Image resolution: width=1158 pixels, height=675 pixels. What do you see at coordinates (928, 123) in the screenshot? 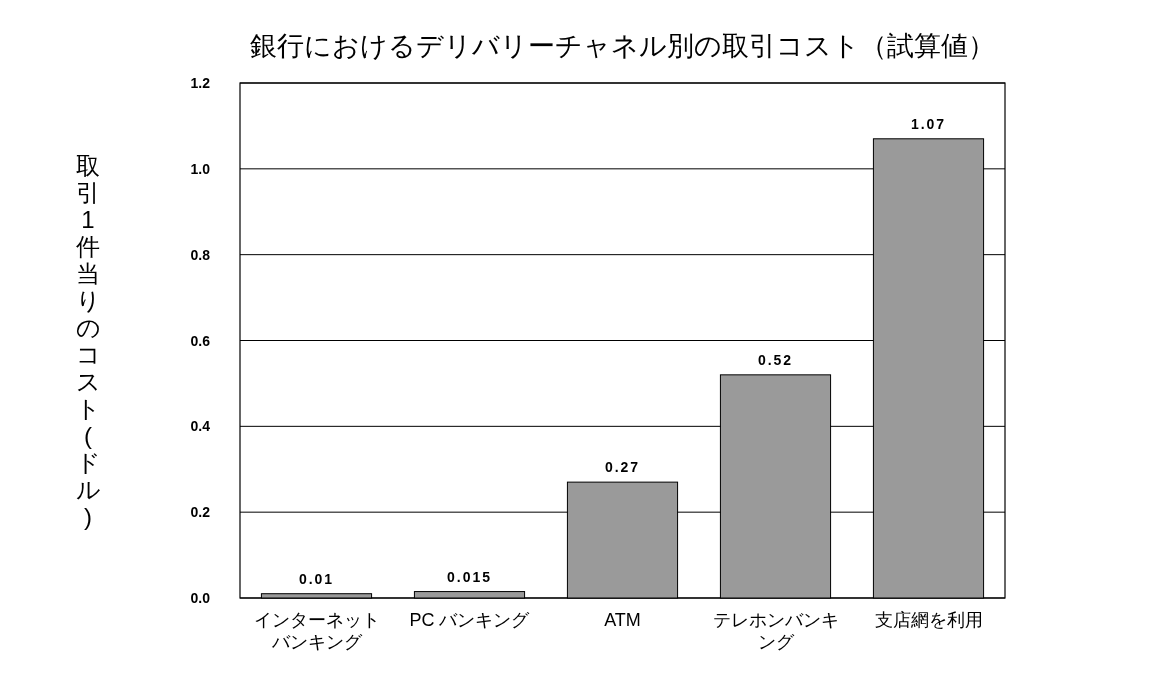
I see `data-label: 1.07` at bounding box center [928, 123].